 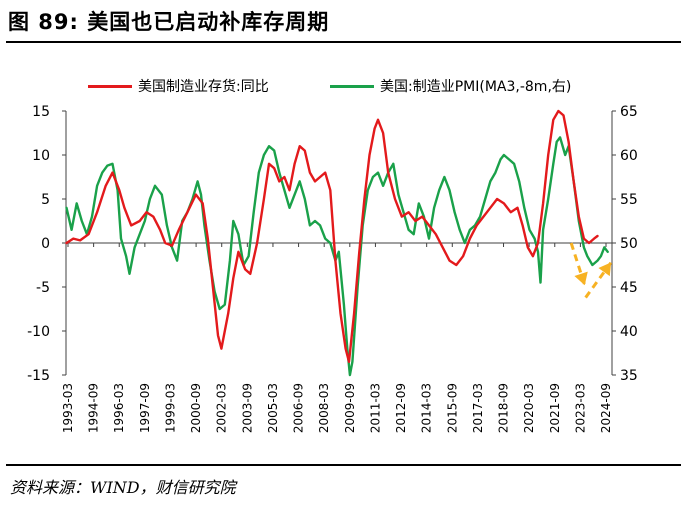 What do you see at coordinates (196, 408) in the screenshot?
I see `x-tick-label: 2000-09` at bounding box center [196, 408].